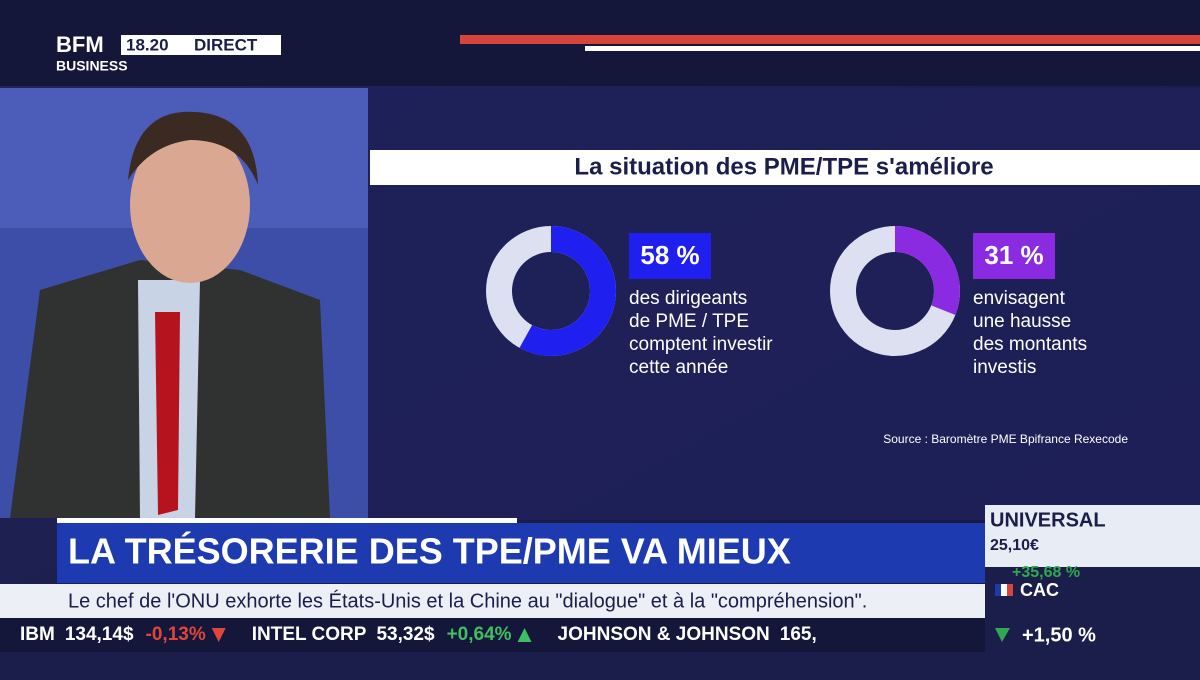  I want to click on time: 18.20, so click(147, 44).